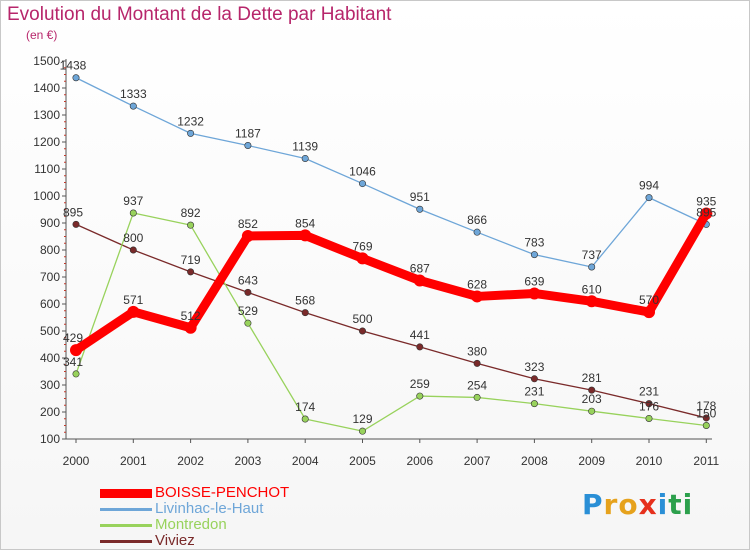 The image size is (750, 550). Describe the element at coordinates (73, 66) in the screenshot. I see `data-label: 1438` at that location.